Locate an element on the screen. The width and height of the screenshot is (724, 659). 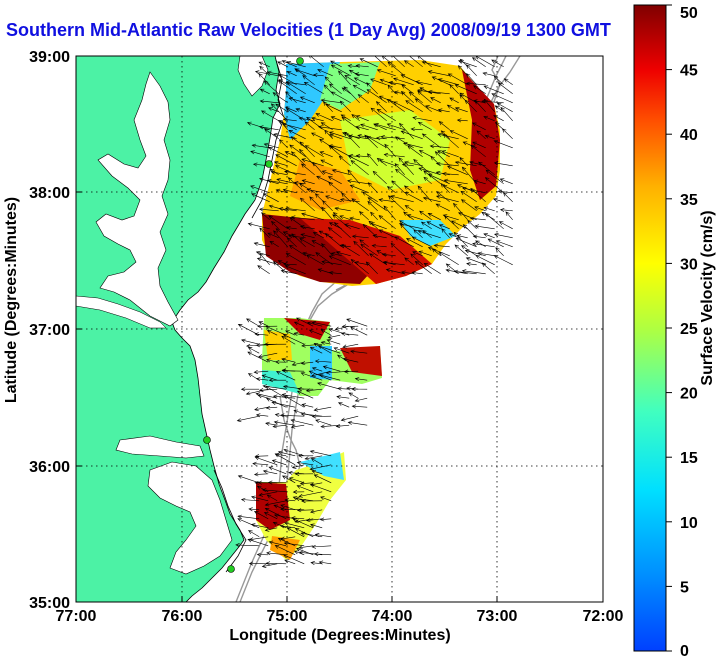
colorbar-tick-label: 20 is located at coordinates (689, 394).